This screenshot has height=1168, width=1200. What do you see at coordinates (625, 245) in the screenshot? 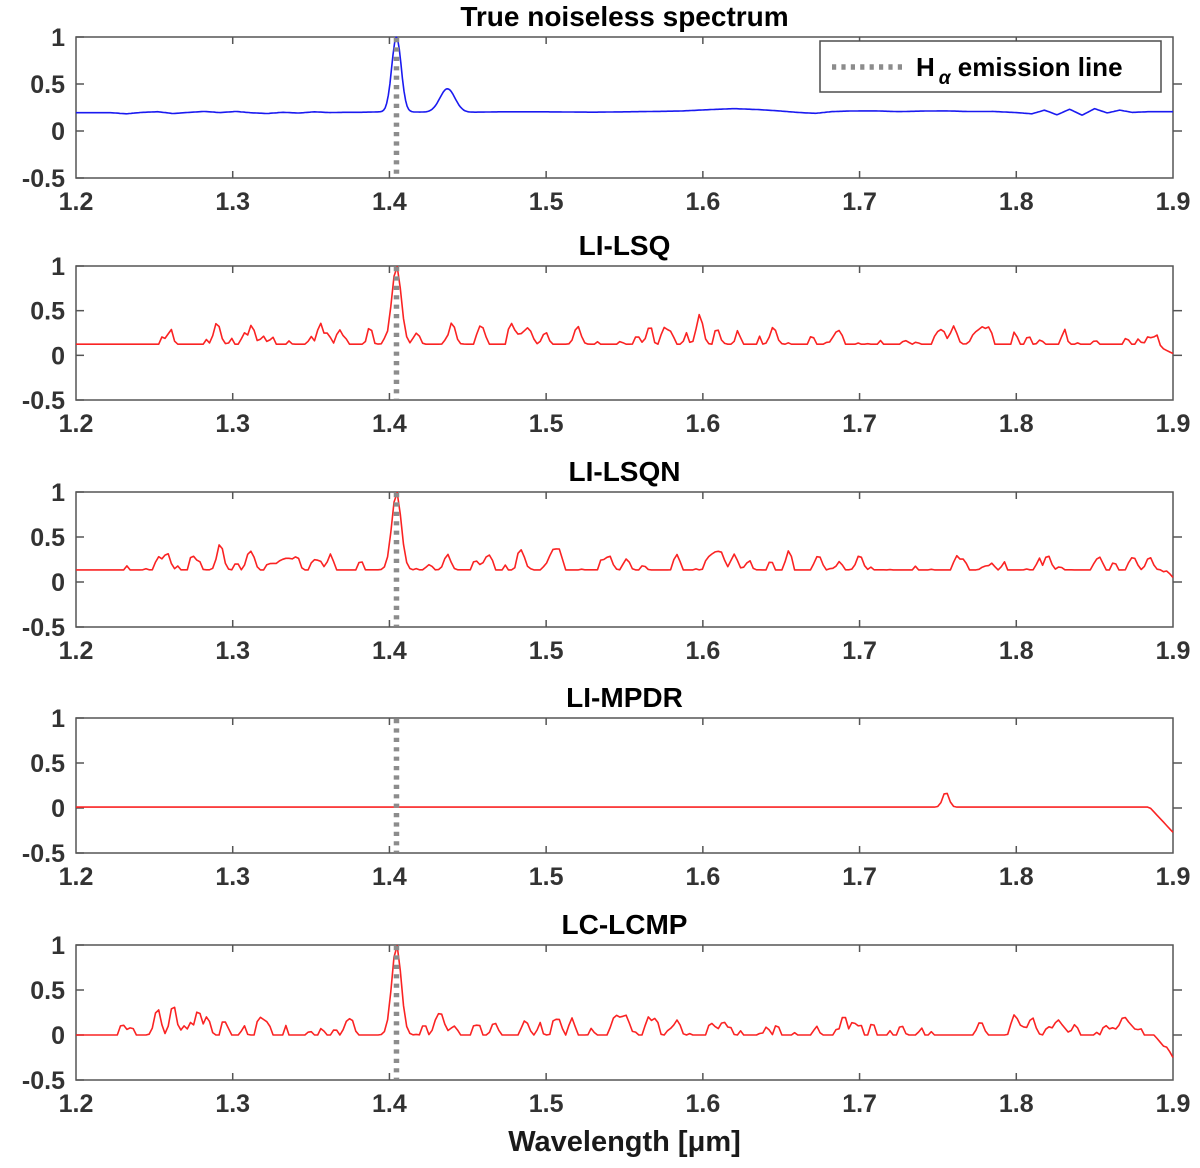
I see `subplot-title: LI-LSQ` at bounding box center [625, 245].